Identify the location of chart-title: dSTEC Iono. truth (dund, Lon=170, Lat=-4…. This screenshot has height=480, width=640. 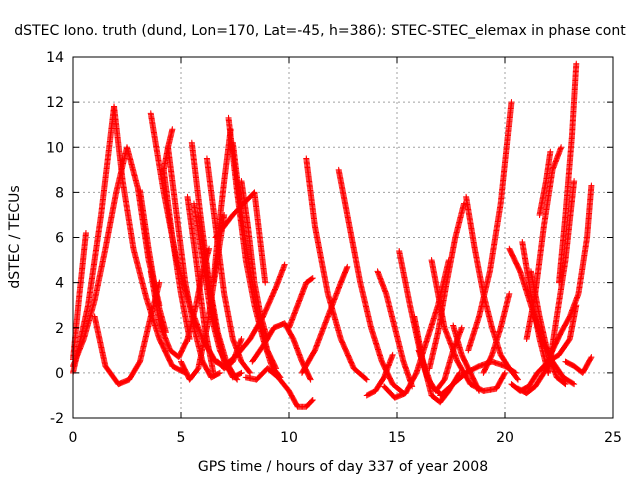
(320, 31).